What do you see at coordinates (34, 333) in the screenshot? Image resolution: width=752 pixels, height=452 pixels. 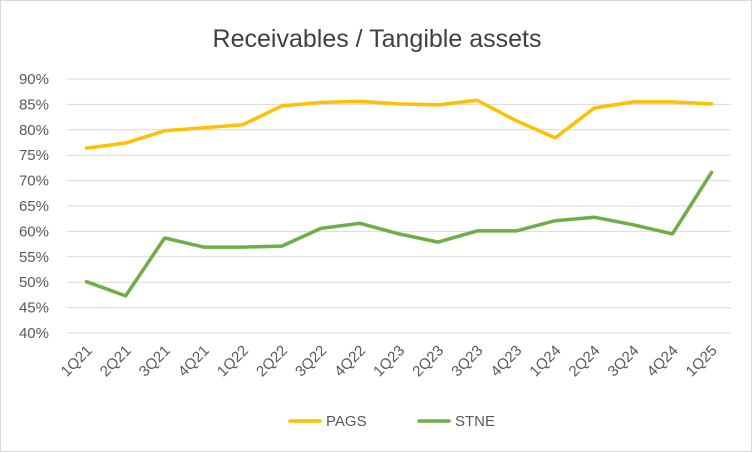 I see `y-tick-label: 40%` at bounding box center [34, 333].